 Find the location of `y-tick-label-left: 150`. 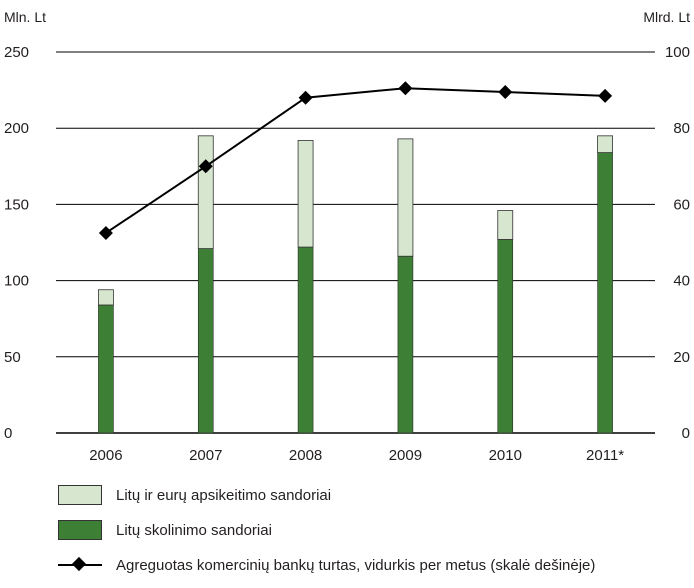

y-tick-label-left: 150 is located at coordinates (16, 204).